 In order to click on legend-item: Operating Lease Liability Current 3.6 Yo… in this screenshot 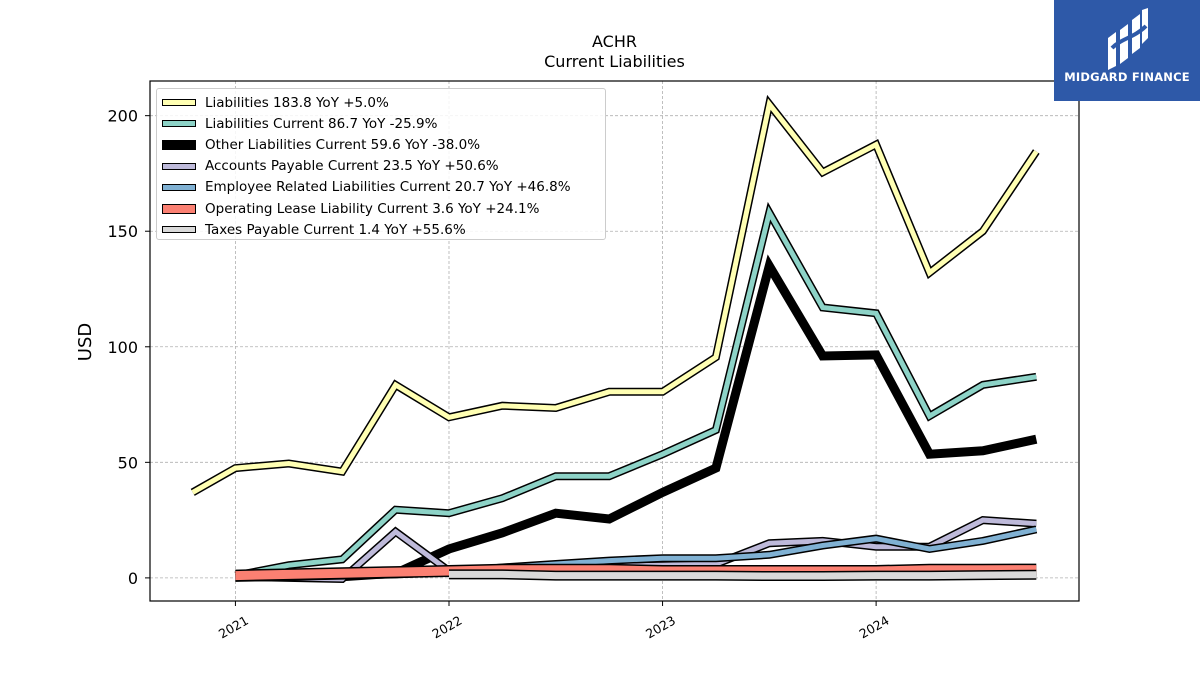, I will do `click(381, 208)`.